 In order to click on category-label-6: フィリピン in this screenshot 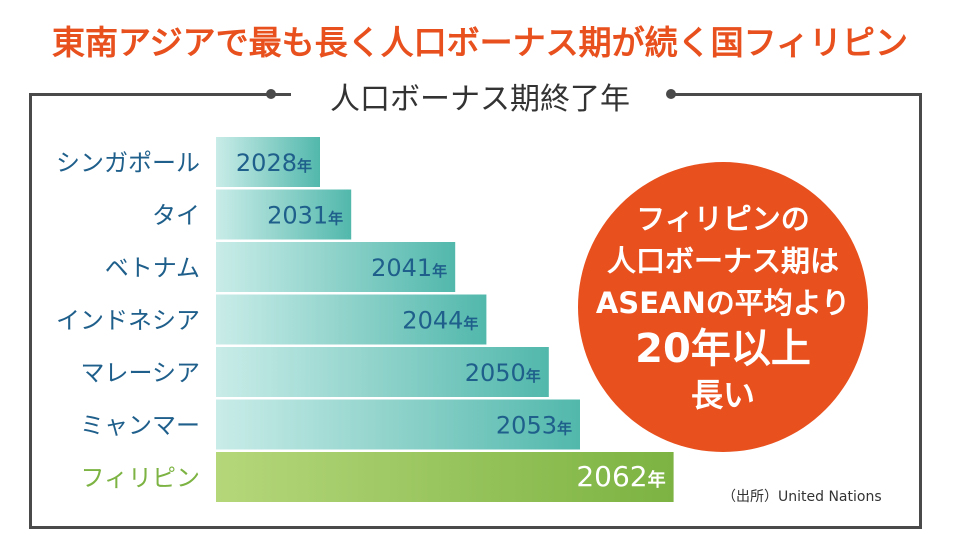, I will do `click(140, 478)`.